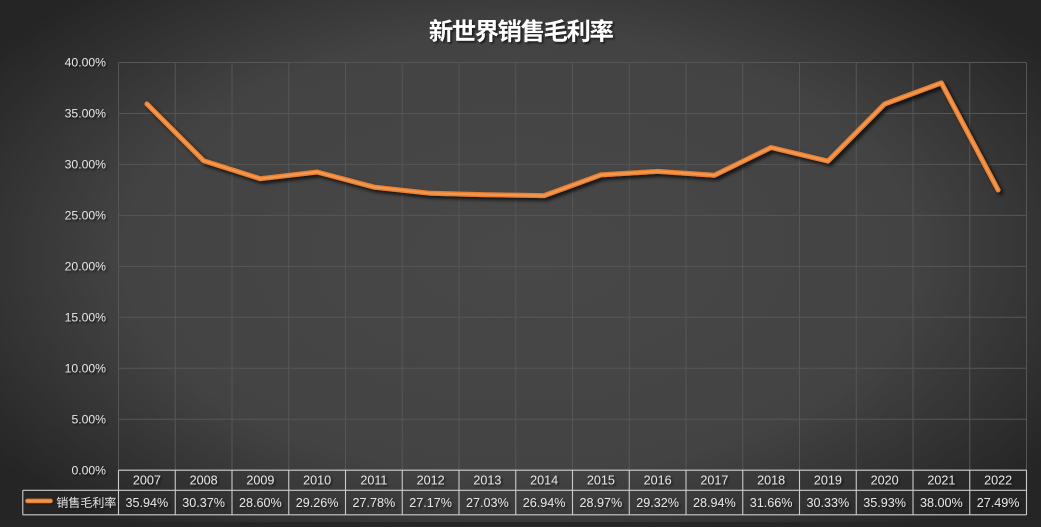  I want to click on svg-text: 10.00%, so click(85, 369).